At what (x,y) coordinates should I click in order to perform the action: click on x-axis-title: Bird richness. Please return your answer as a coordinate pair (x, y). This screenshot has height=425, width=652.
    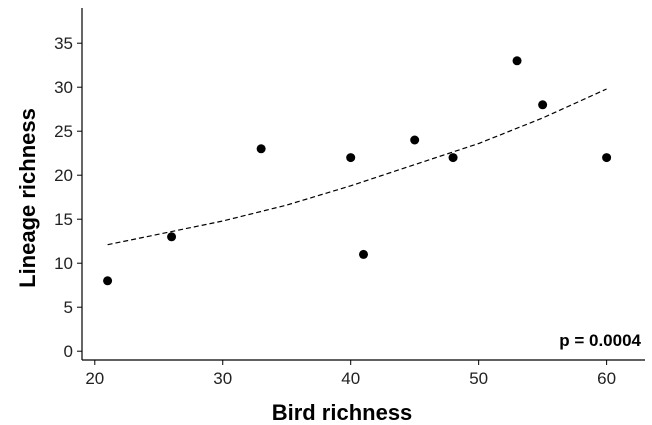
    Looking at the image, I should click on (342, 412).